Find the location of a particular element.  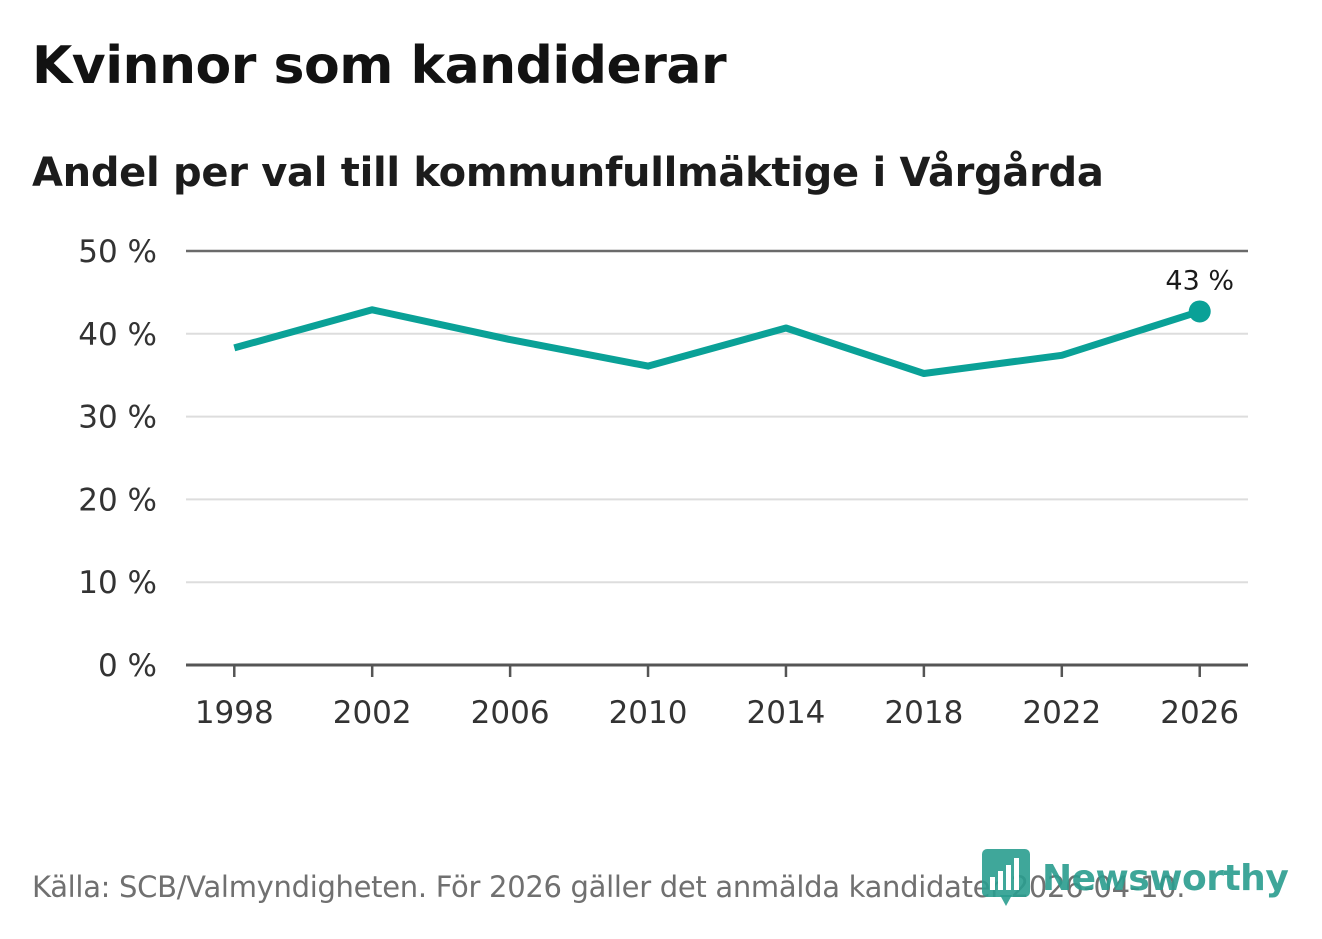

y-tick-label: 40 % is located at coordinates (117, 335).